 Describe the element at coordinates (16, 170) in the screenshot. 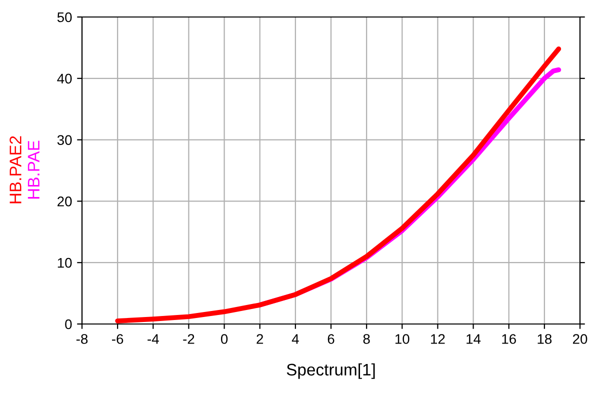

I see `text: HB.PAE2` at that location.